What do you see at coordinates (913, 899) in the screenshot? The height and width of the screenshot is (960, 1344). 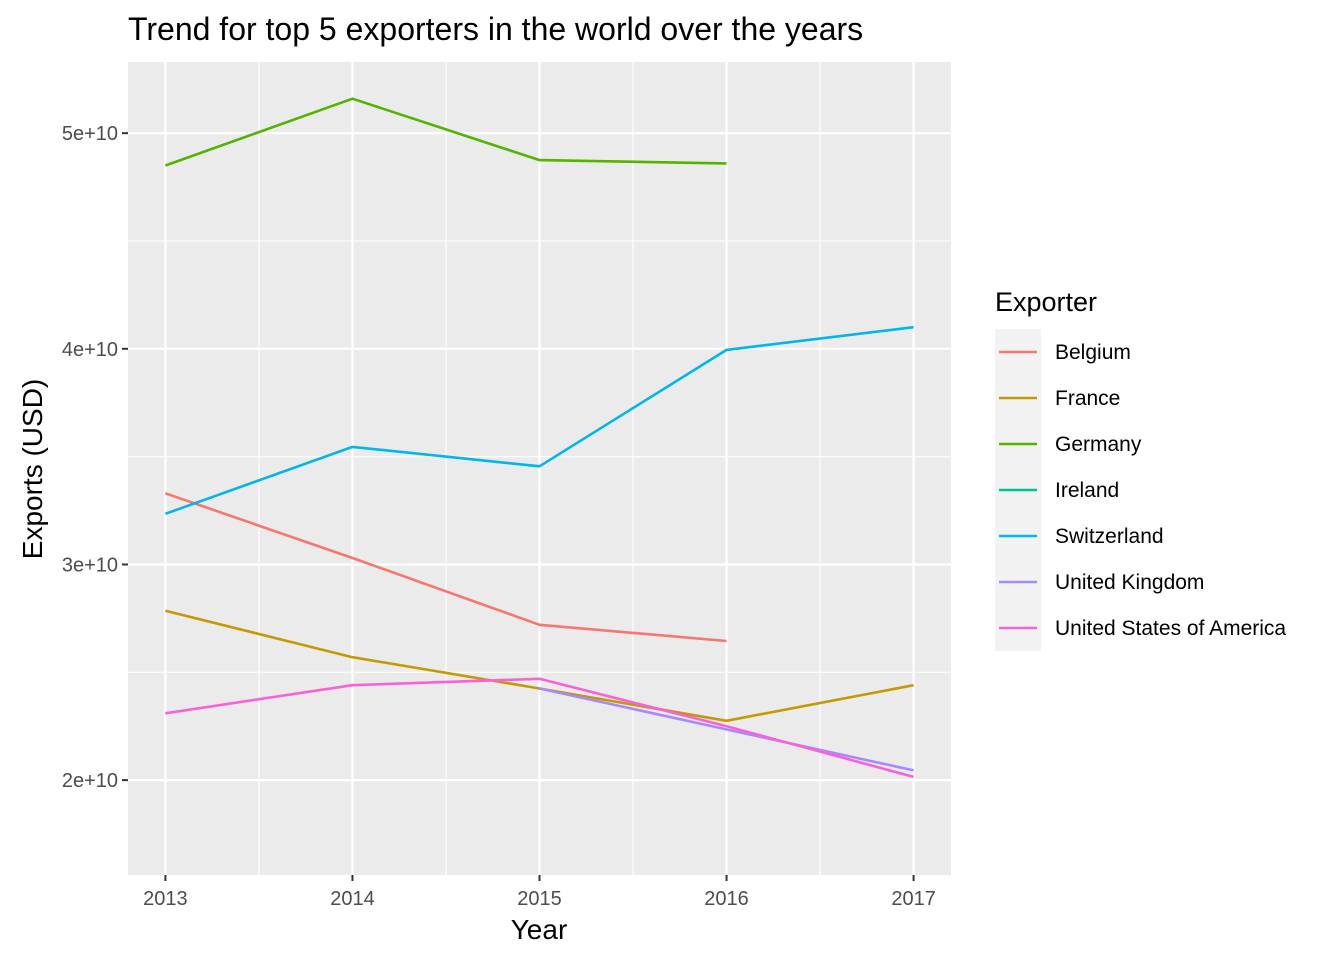 I see `x-tick-label: 2017` at bounding box center [913, 899].